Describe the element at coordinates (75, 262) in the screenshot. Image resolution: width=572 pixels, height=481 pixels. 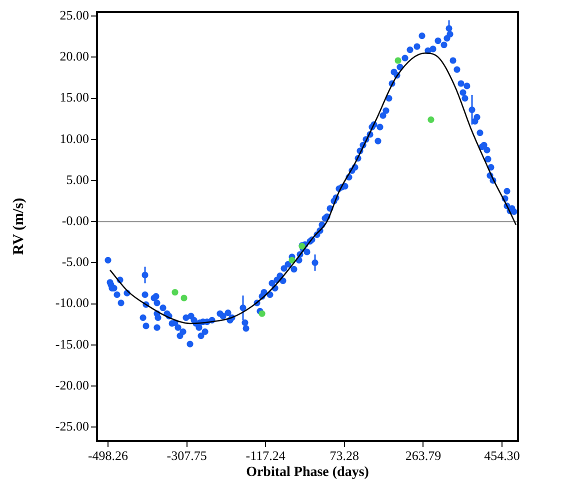
I see `y-tick-label: -5.00` at that location.